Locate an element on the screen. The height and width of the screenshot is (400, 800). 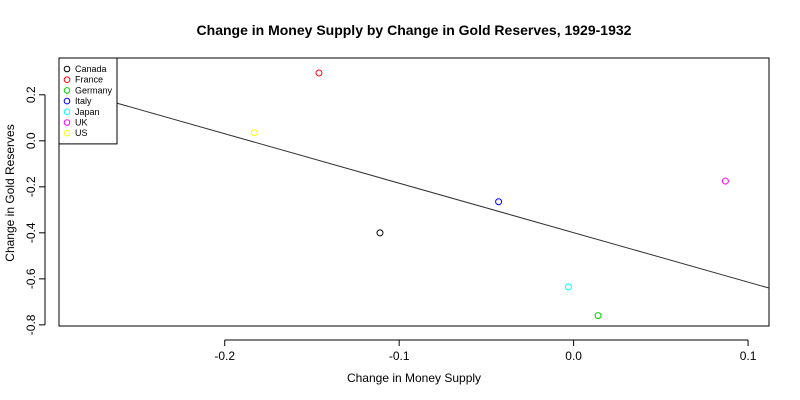
data-point-japan is located at coordinates (568, 287).